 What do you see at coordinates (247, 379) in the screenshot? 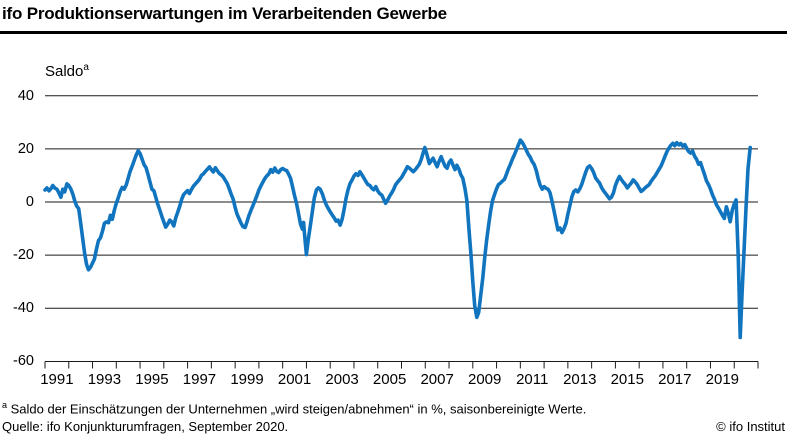
I see `x-axis-tick-label: 1999` at bounding box center [247, 379].